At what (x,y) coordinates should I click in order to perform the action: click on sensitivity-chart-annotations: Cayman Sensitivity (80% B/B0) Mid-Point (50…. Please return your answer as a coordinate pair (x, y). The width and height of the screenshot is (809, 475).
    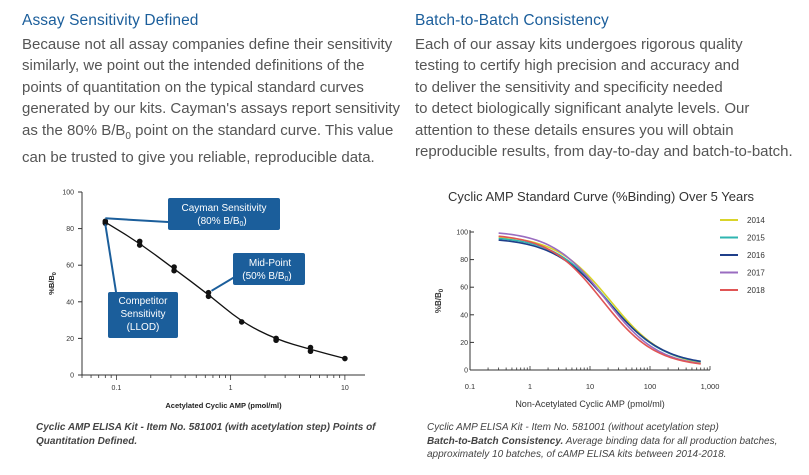
    Looking at the image, I should click on (204, 268).